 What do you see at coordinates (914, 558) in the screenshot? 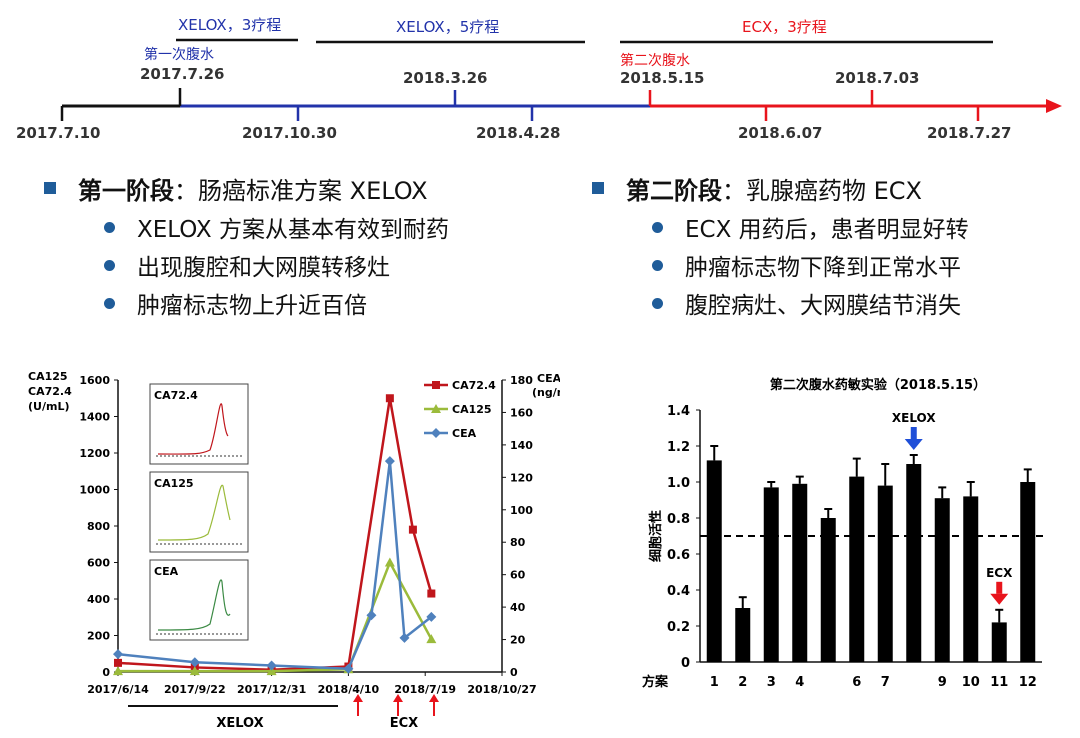
I see `bar-group` at bounding box center [914, 558].